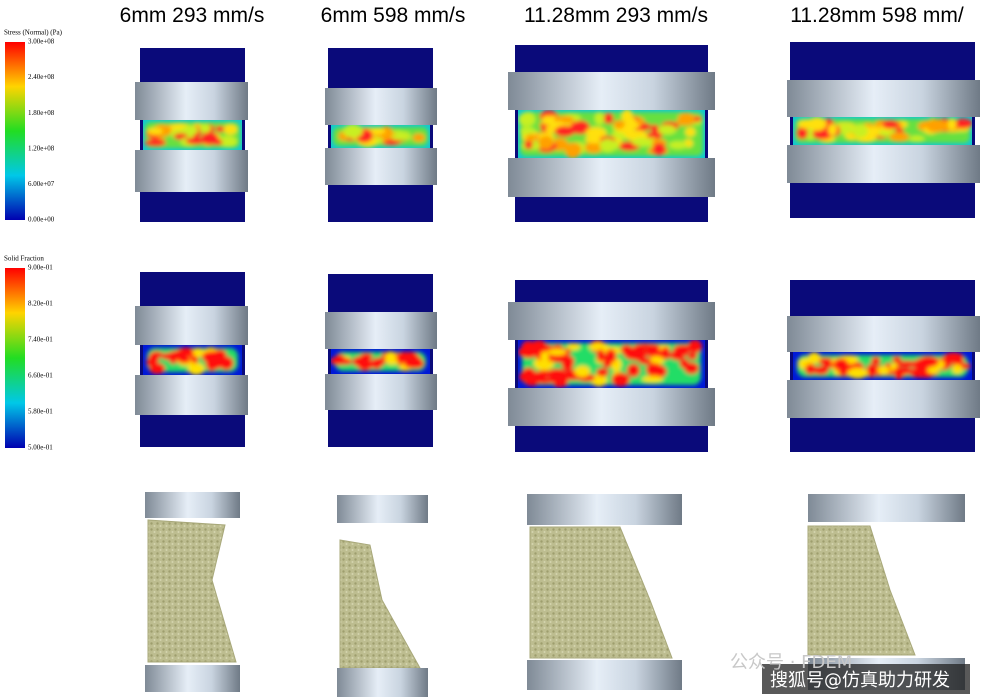  What do you see at coordinates (860, 680) in the screenshot?
I see `watermark-text: 搜狐号@仿真助力研发` at bounding box center [860, 680].